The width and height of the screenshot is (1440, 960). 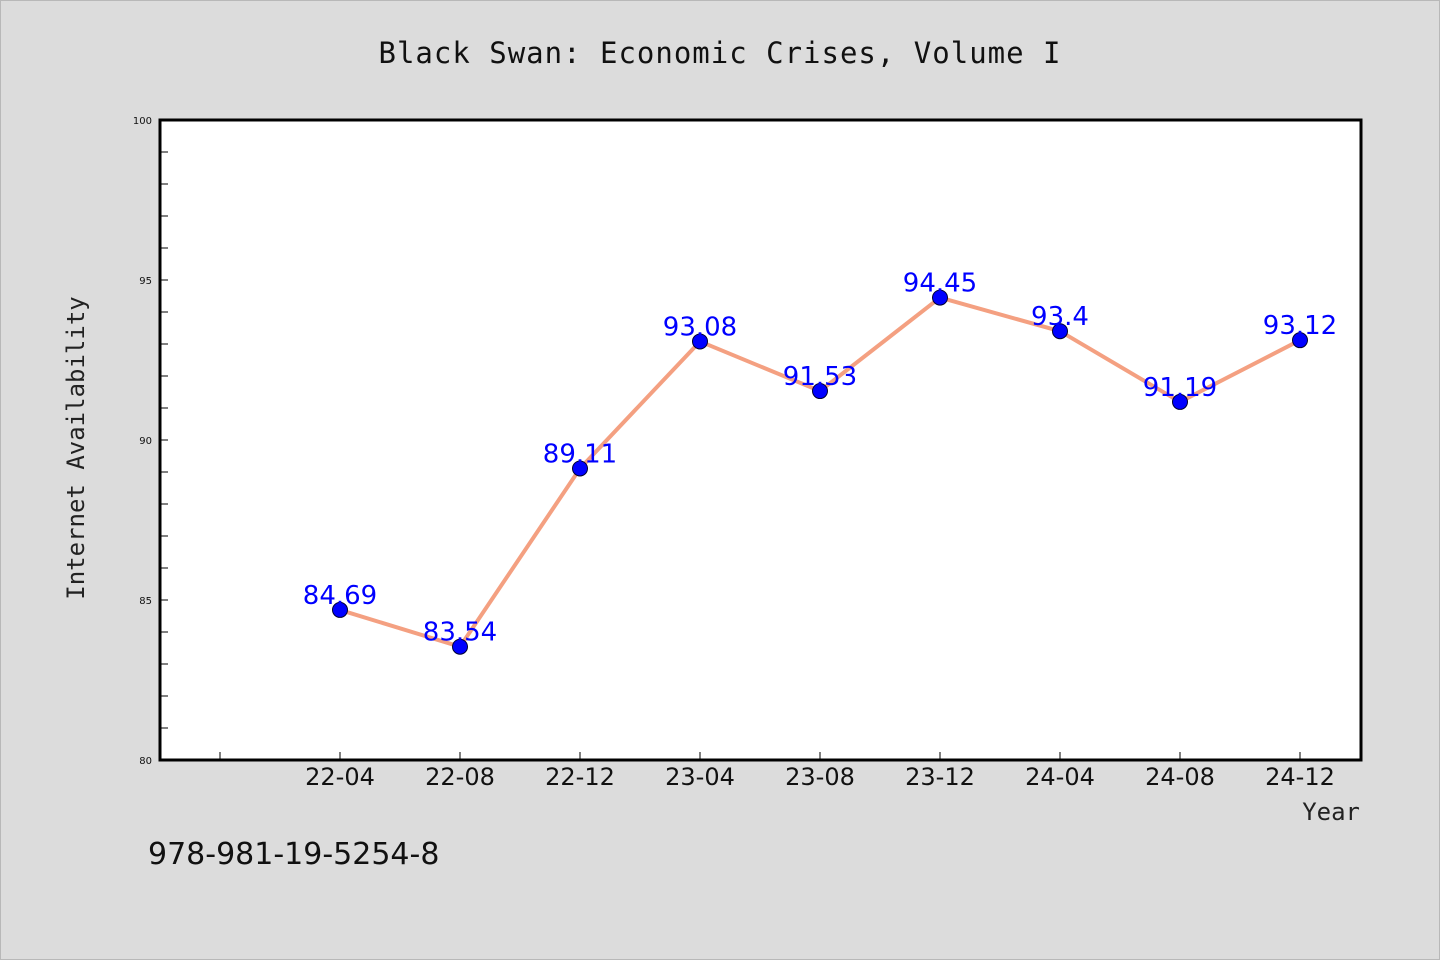 I want to click on x-tick-label: 23-12, so click(x=940, y=777).